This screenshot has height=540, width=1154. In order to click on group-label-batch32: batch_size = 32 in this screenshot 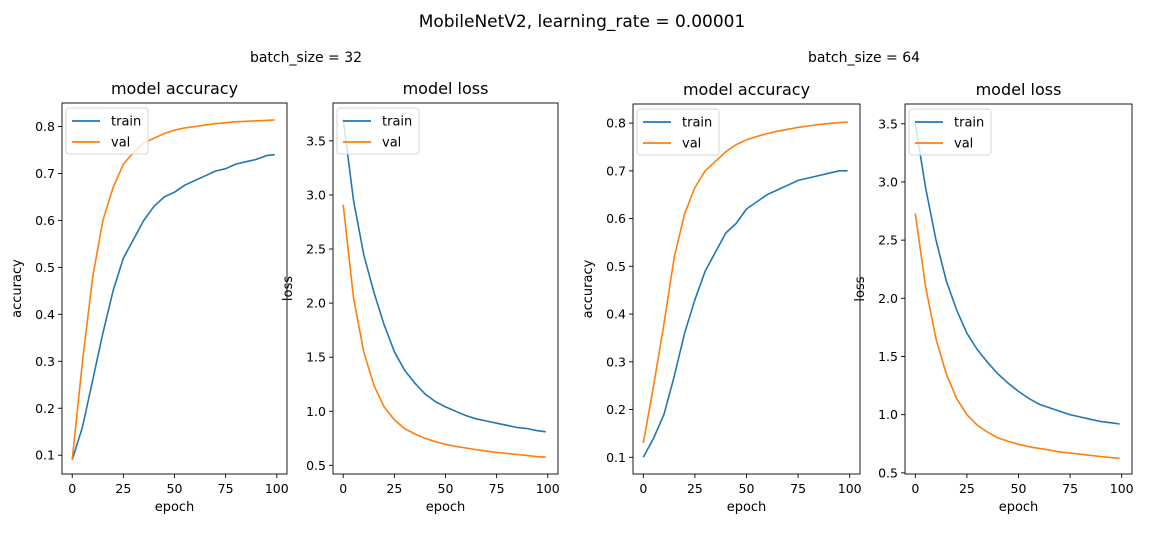, I will do `click(306, 58)`.